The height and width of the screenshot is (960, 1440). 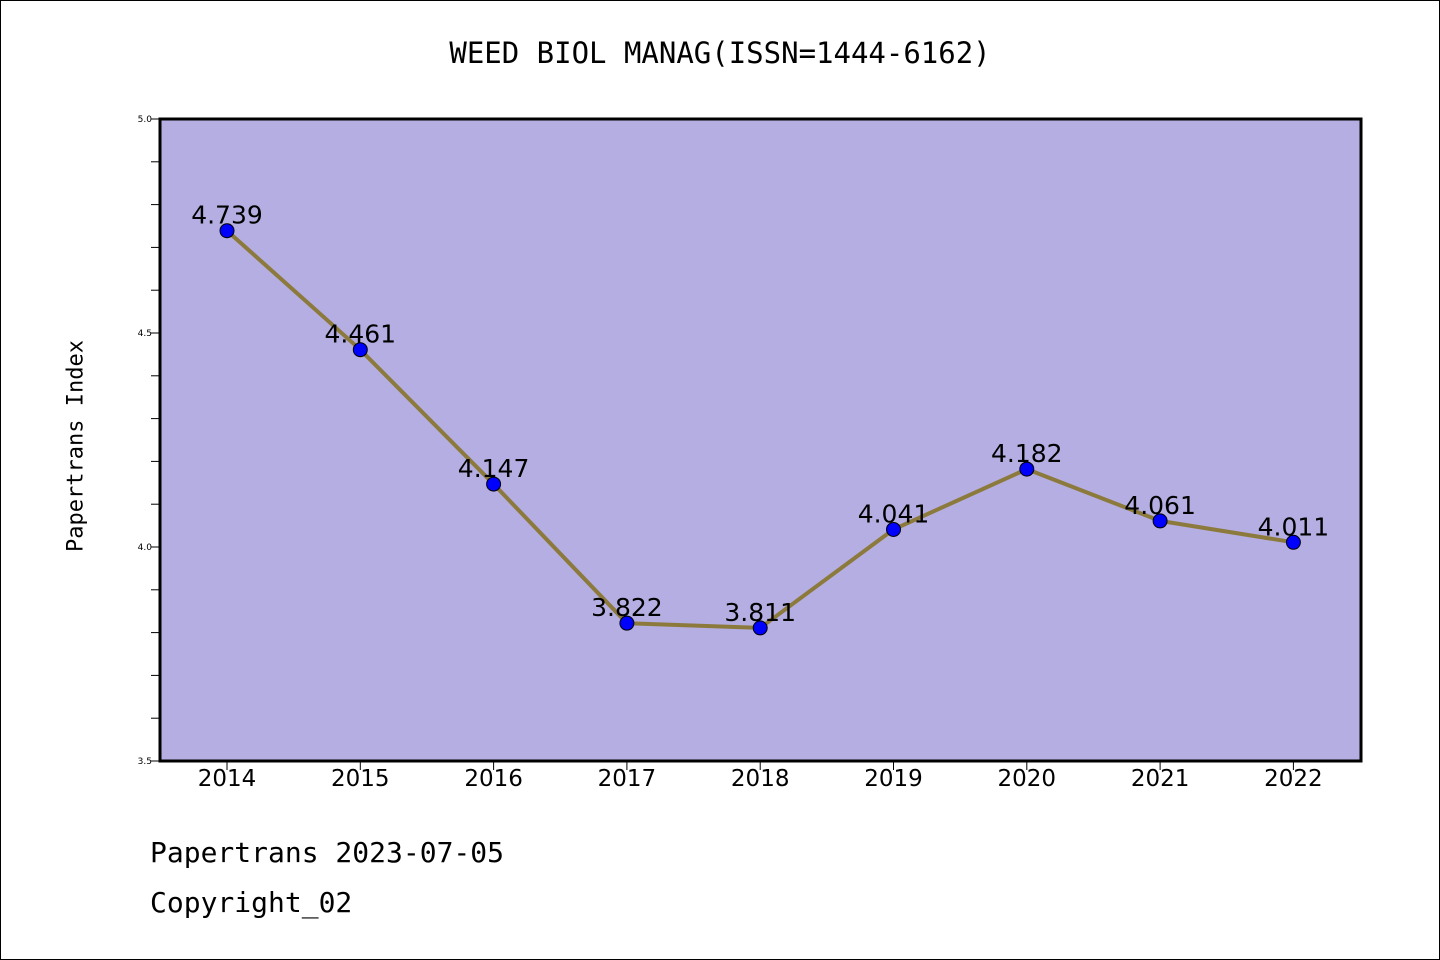 What do you see at coordinates (251, 902) in the screenshot?
I see `footer-copyright: Copyright_02` at bounding box center [251, 902].